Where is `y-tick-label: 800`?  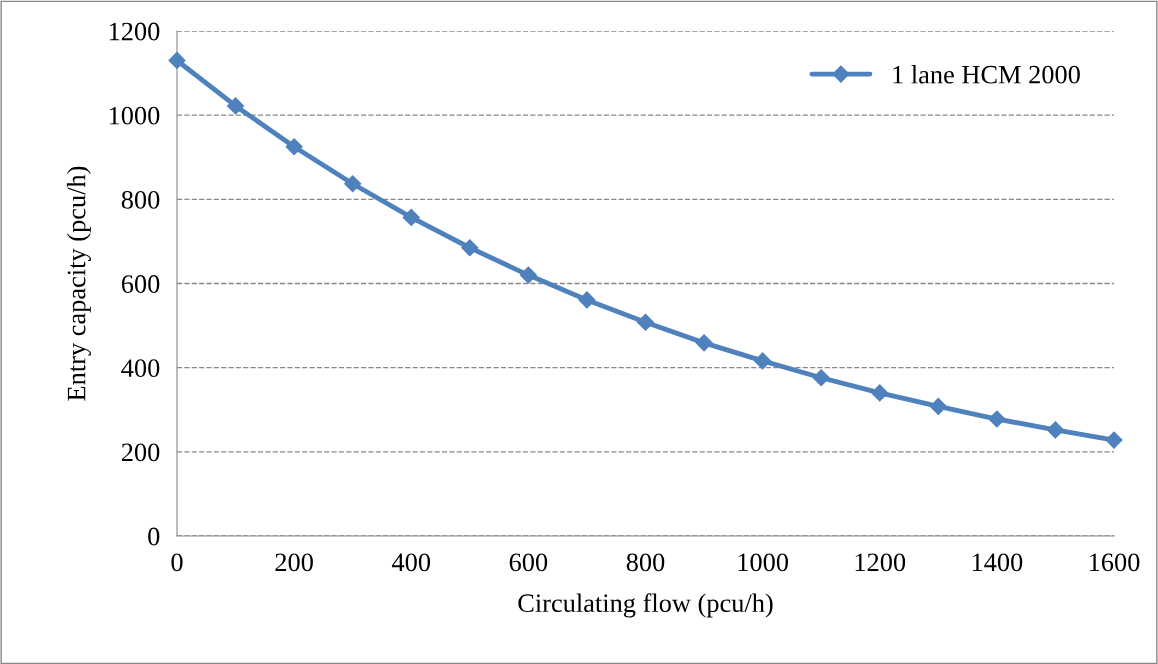 y-tick-label: 800 is located at coordinates (140, 199).